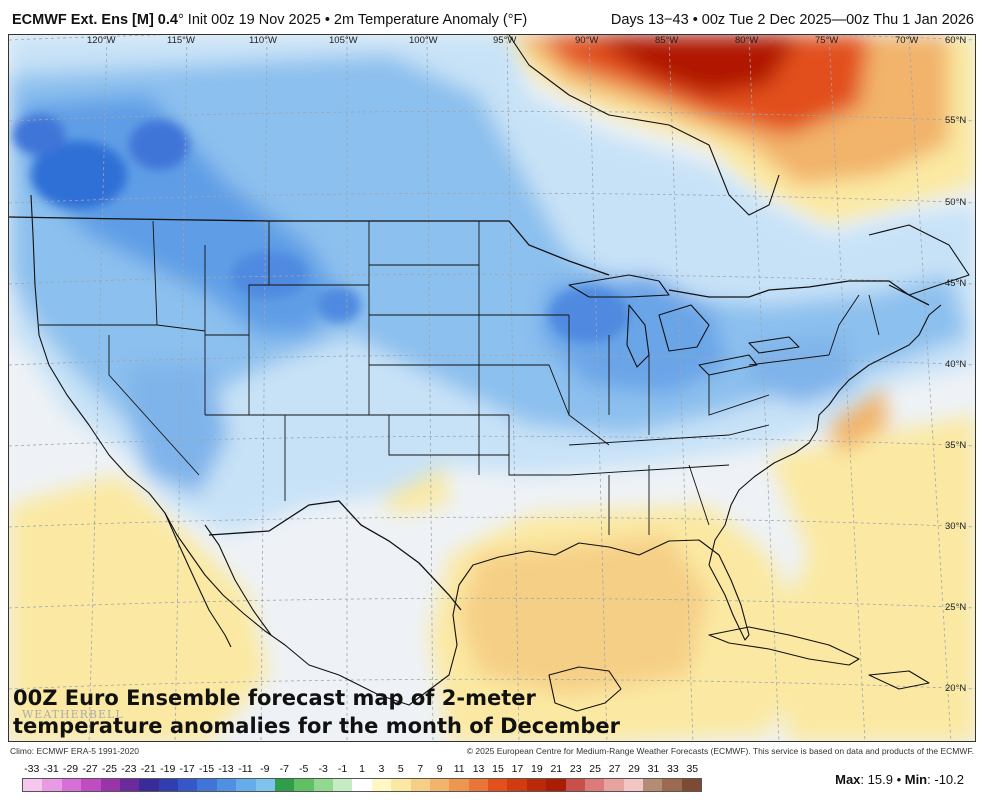  What do you see at coordinates (265, 769) in the screenshot?
I see `colorbar-label: -9` at bounding box center [265, 769].